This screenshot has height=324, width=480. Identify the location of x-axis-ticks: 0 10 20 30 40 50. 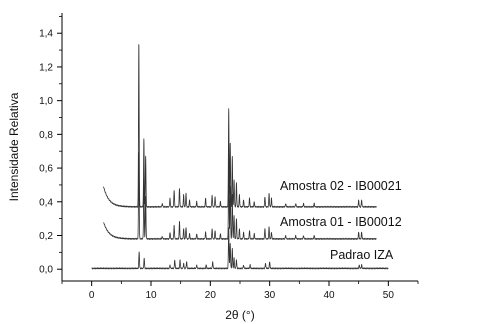
(240, 291).